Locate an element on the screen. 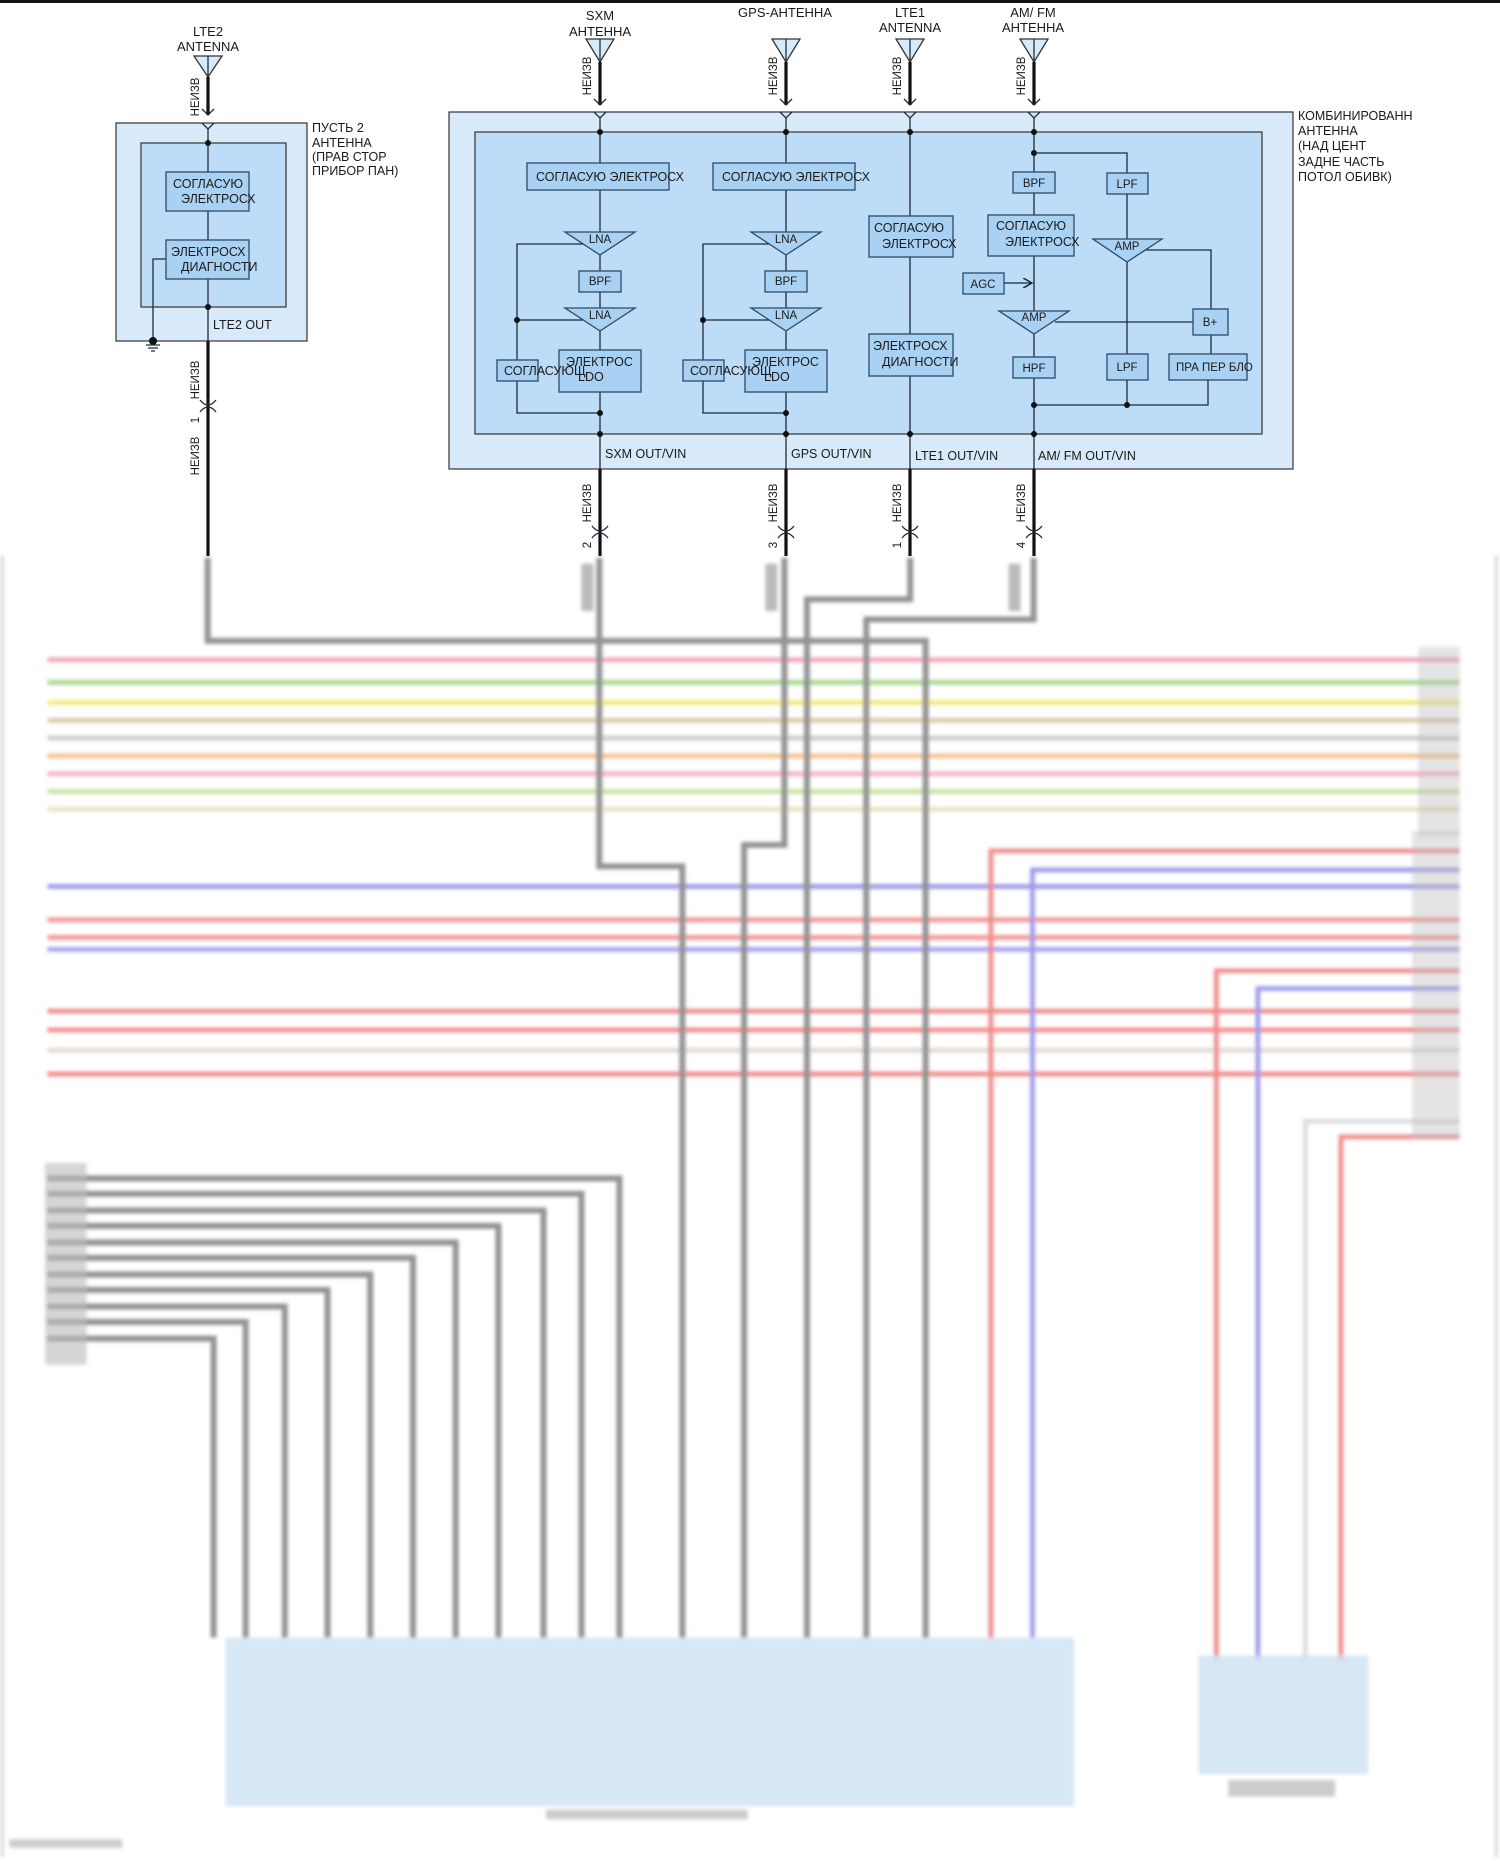  amfm-antenna: AM/ FM АНТЕННА is located at coordinates (1033, 20).